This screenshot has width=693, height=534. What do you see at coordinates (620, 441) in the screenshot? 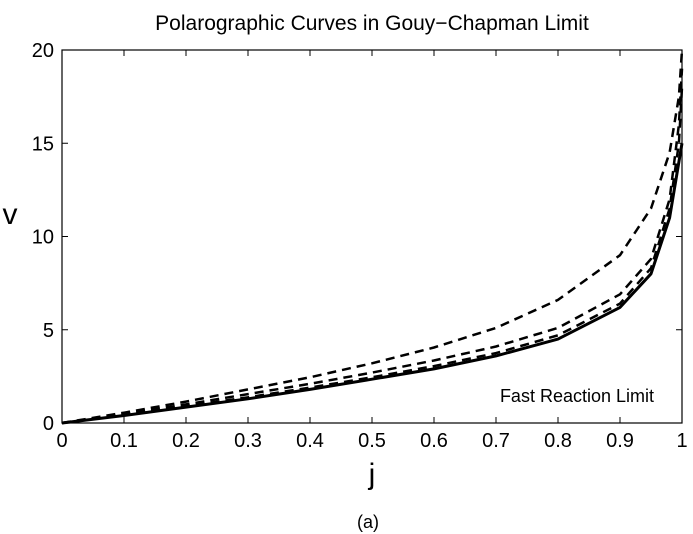
I see `x-tick-label: 0.9` at bounding box center [620, 441].